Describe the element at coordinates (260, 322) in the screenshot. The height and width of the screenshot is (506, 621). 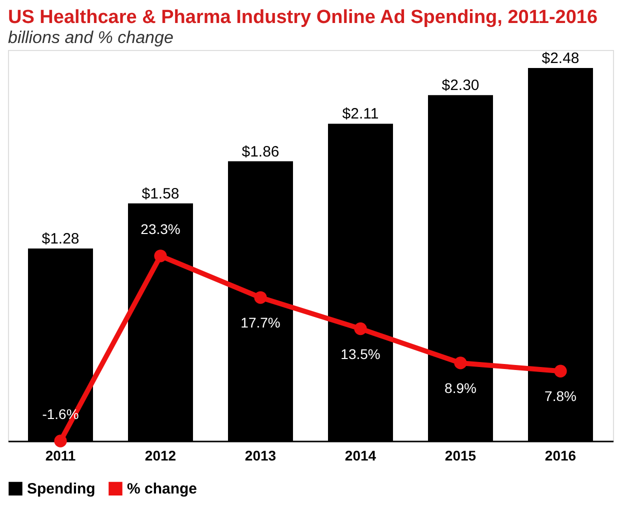
I see `data-label: 17.7%` at that location.